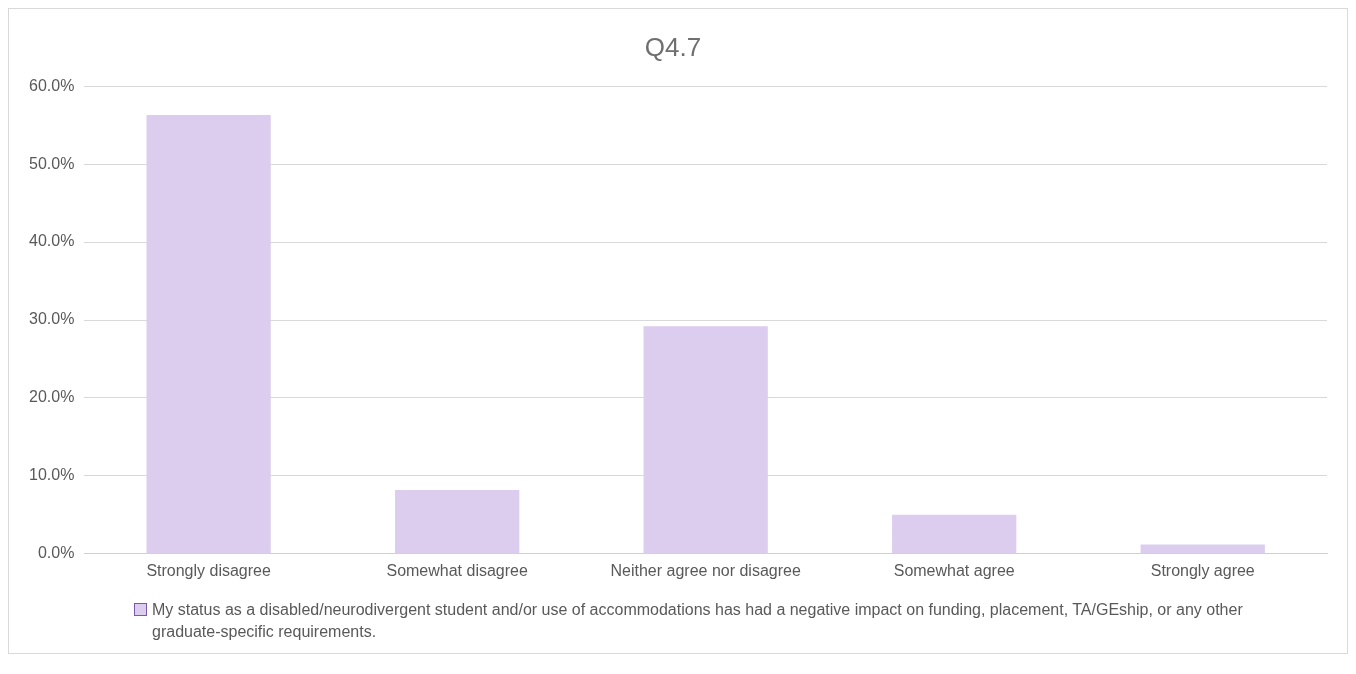 Image resolution: width=1356 pixels, height=674 pixels. I want to click on x-tick-label: Neither agree nor disagree, so click(705, 570).